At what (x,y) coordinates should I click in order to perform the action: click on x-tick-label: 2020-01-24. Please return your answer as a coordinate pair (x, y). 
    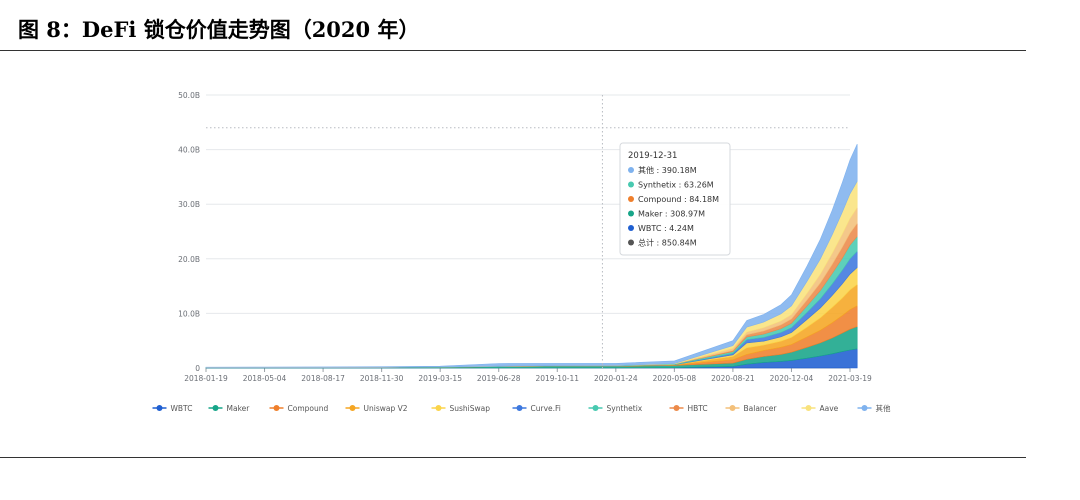
    Looking at the image, I should click on (616, 378).